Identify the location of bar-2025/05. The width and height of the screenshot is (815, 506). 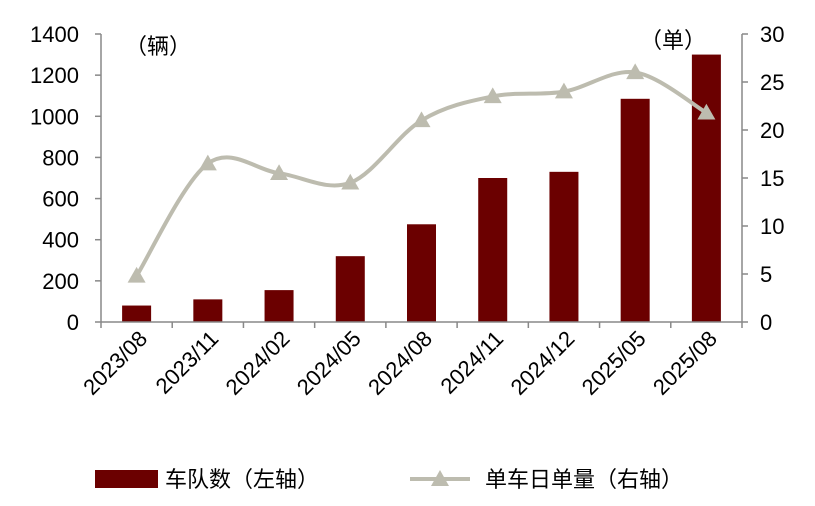
(635, 210).